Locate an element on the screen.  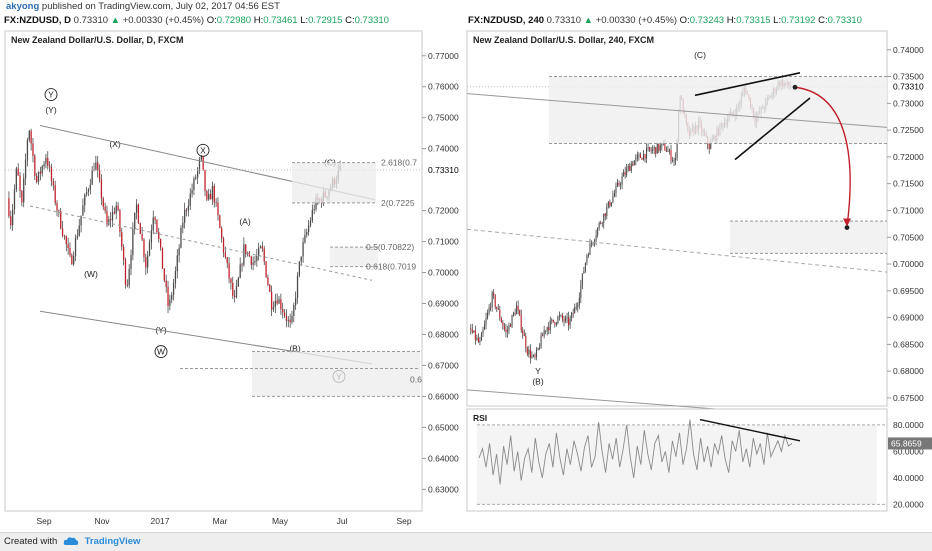
wave-label: X is located at coordinates (203, 150).